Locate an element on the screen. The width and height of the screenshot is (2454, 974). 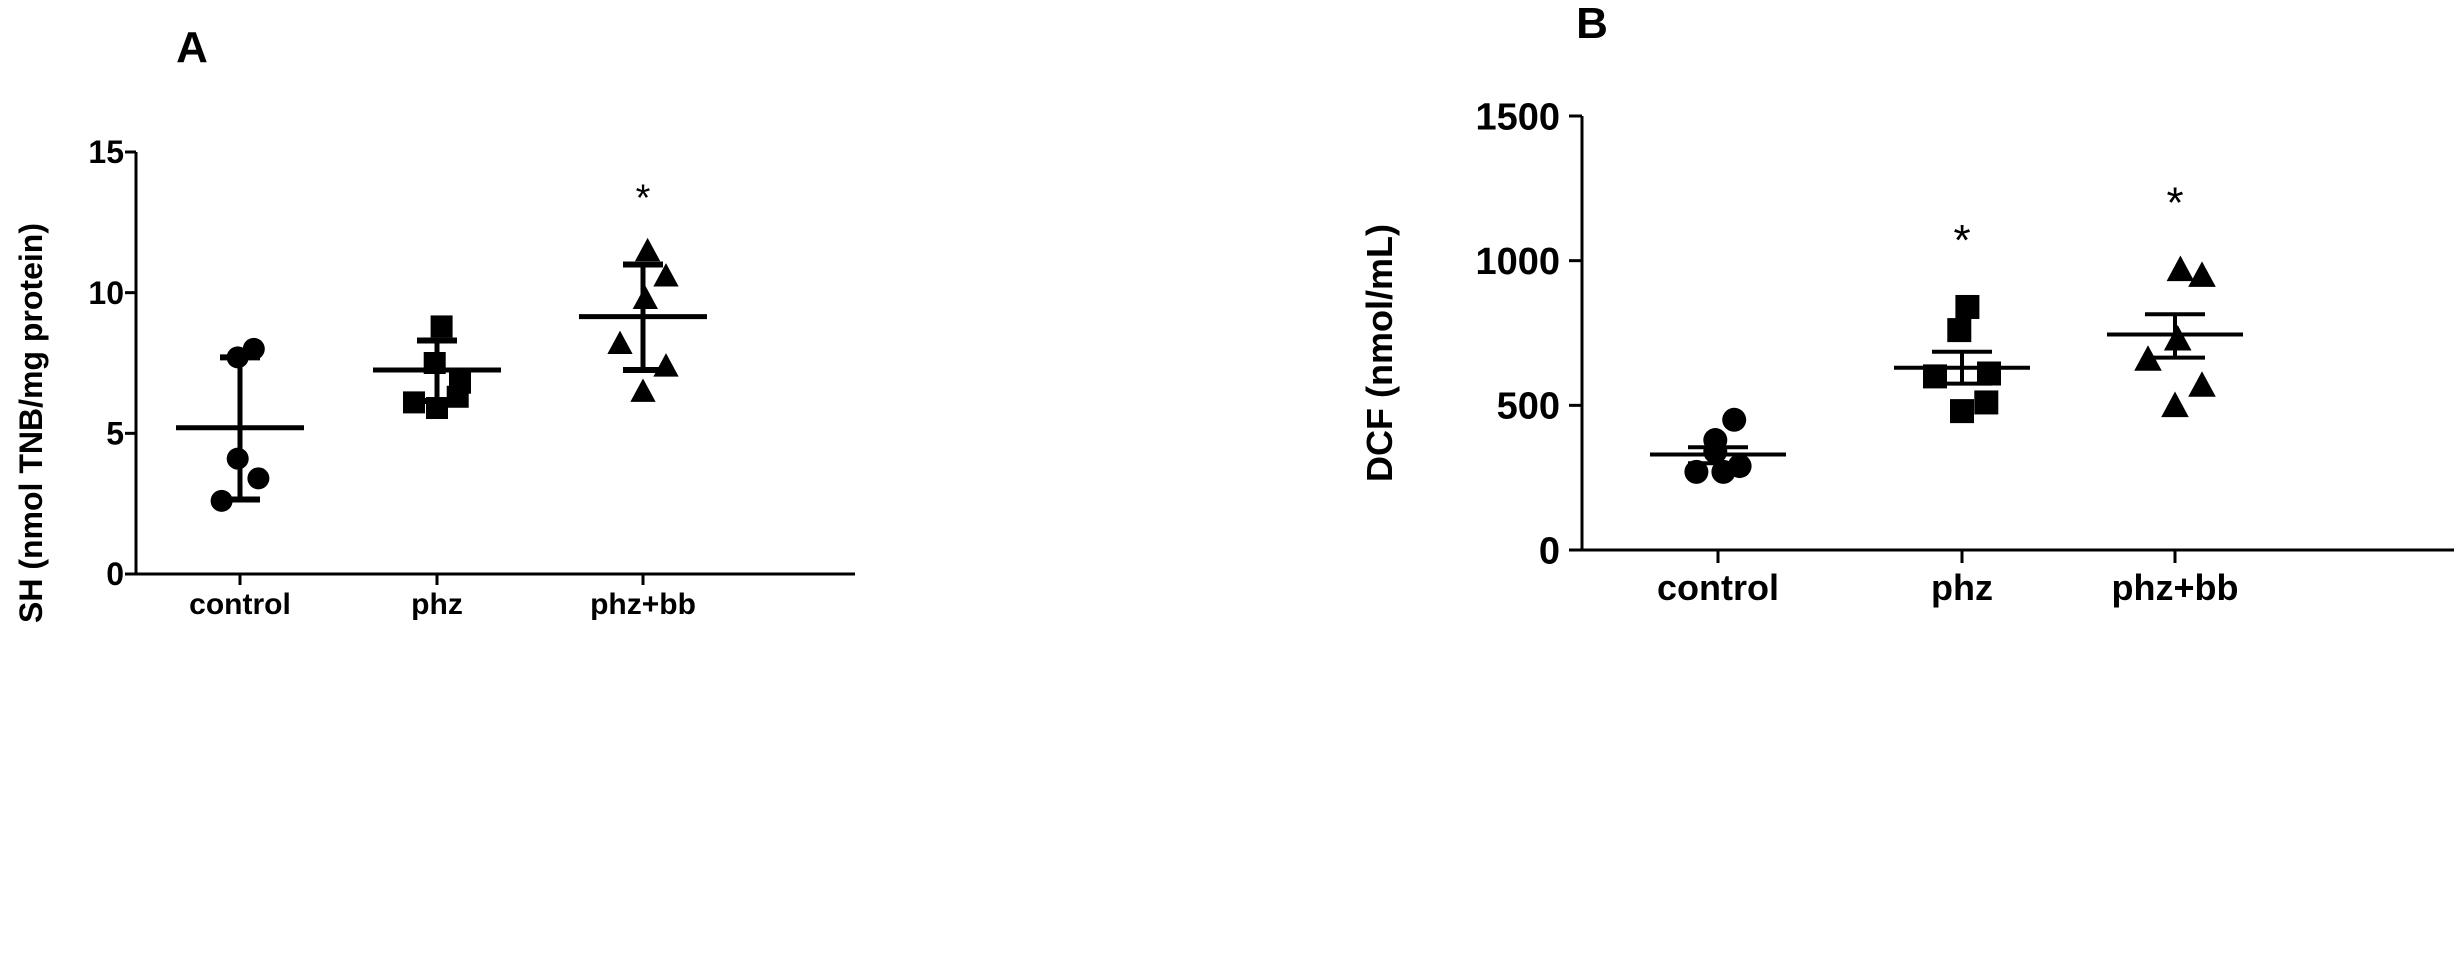
y-tick-label: 5 is located at coordinates (115, 434).